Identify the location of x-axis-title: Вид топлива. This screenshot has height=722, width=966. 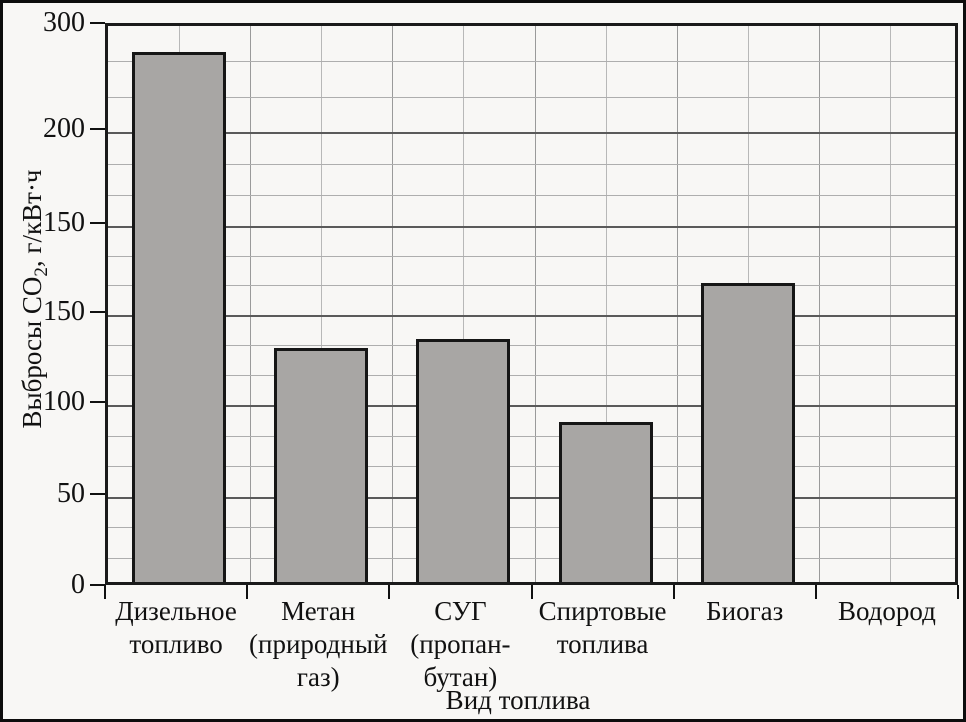
(518, 700).